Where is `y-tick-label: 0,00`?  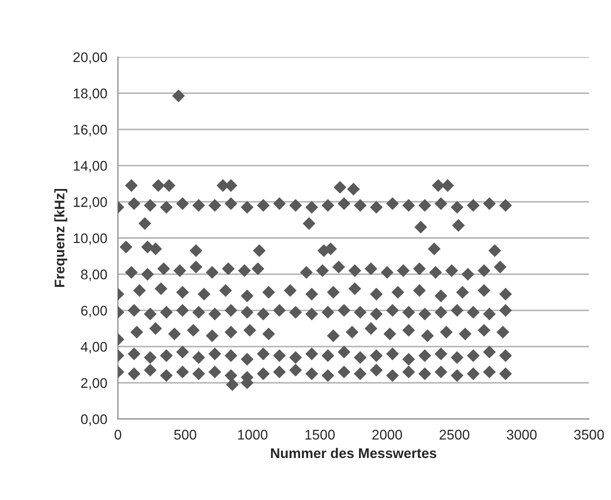 y-tick-label: 0,00 is located at coordinates (94, 420).